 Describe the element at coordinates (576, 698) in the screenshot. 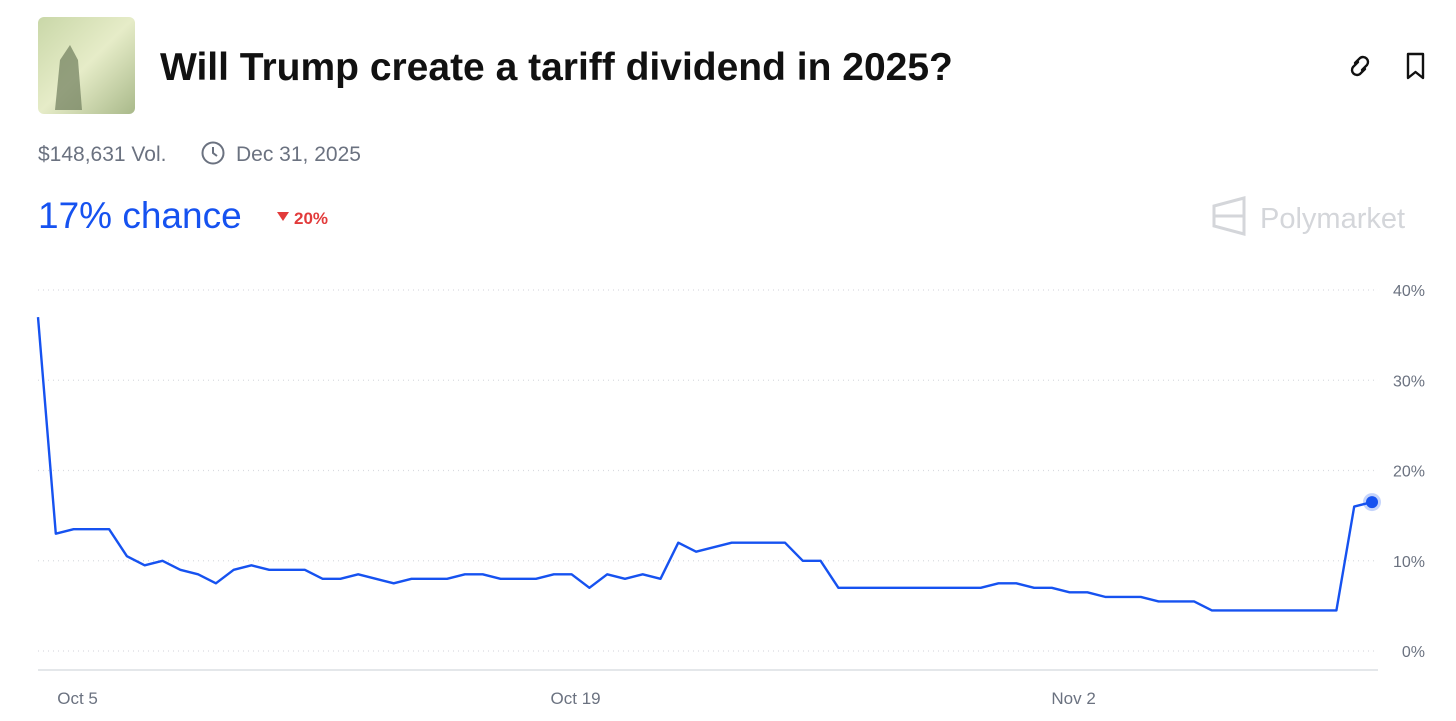

I see `x-tick-label: Oct 19` at that location.